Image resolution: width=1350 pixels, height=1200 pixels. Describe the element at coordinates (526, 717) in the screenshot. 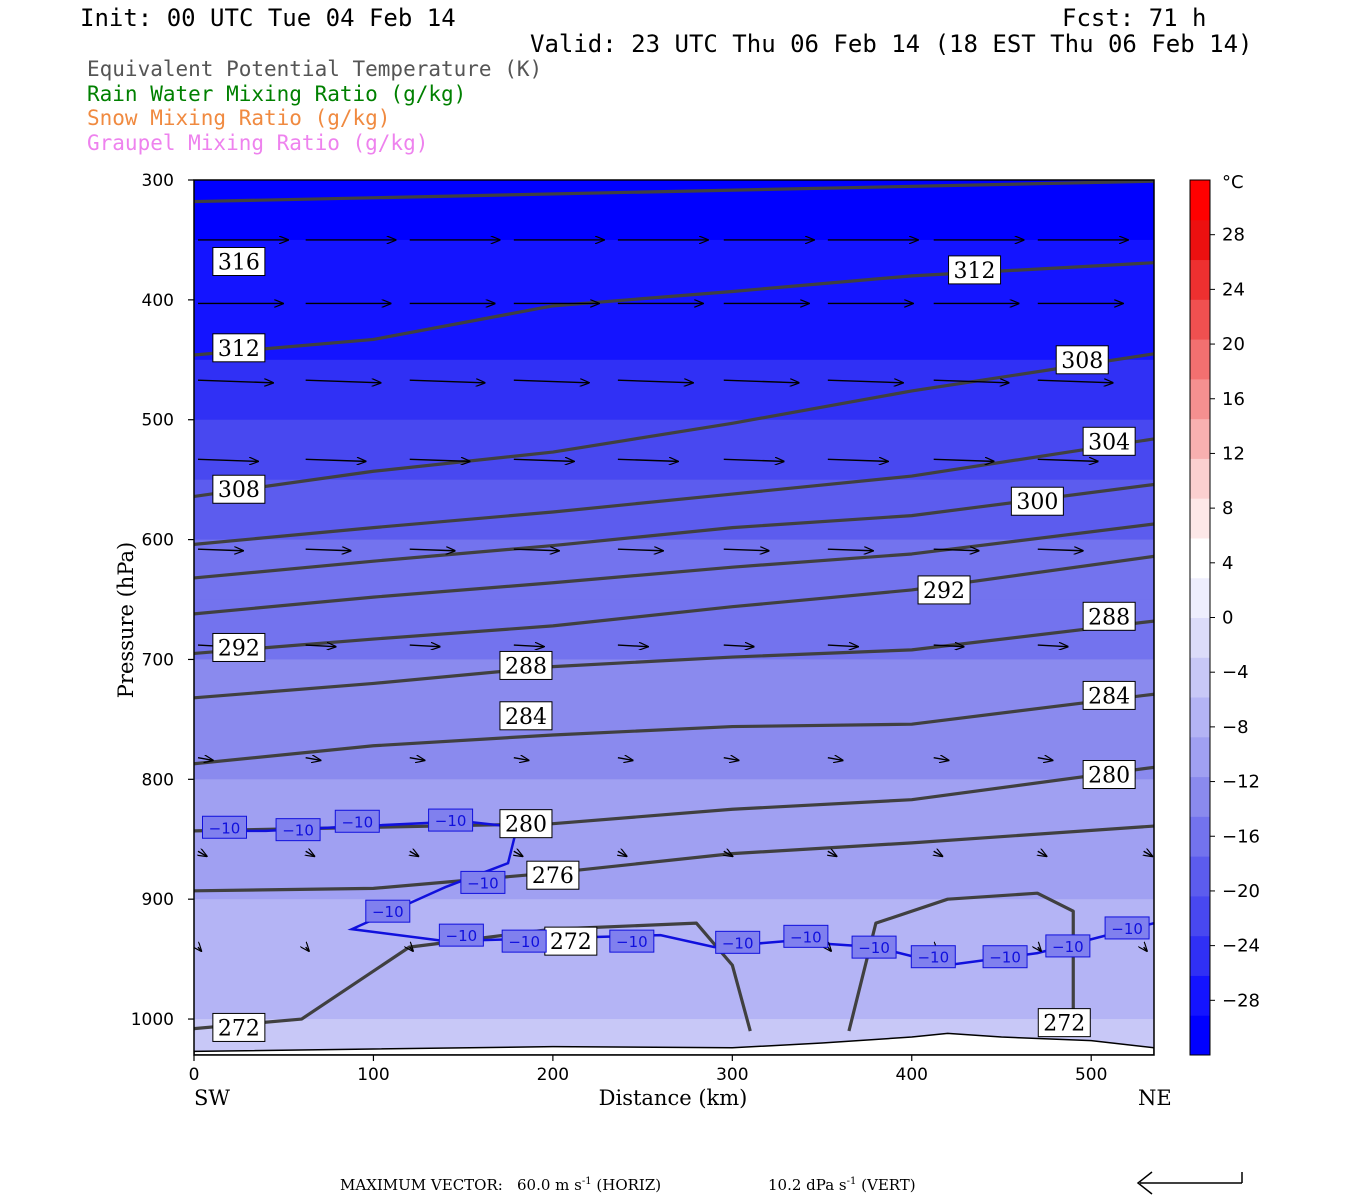

I see `contour-label: 284` at that location.